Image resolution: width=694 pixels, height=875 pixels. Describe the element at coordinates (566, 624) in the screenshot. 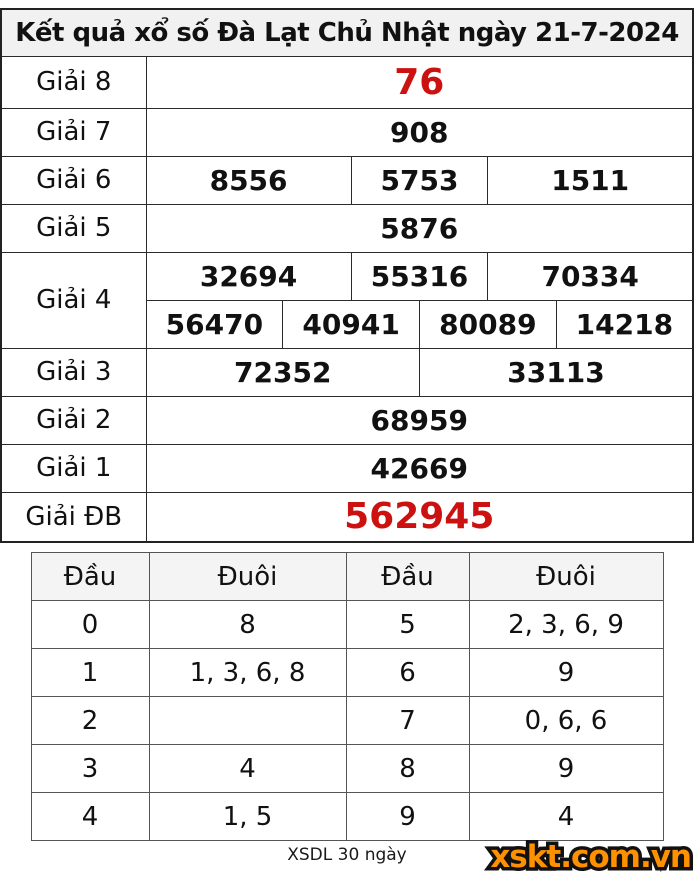

I see `duoi-cell: 2, 3, 6, 9` at that location.